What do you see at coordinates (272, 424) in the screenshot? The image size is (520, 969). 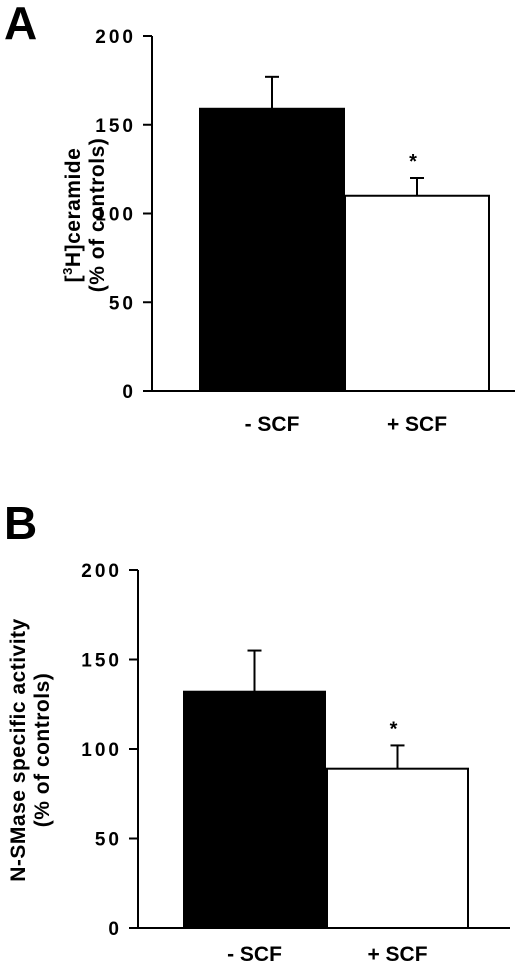 I see `category-label-a-1: - SCF` at bounding box center [272, 424].